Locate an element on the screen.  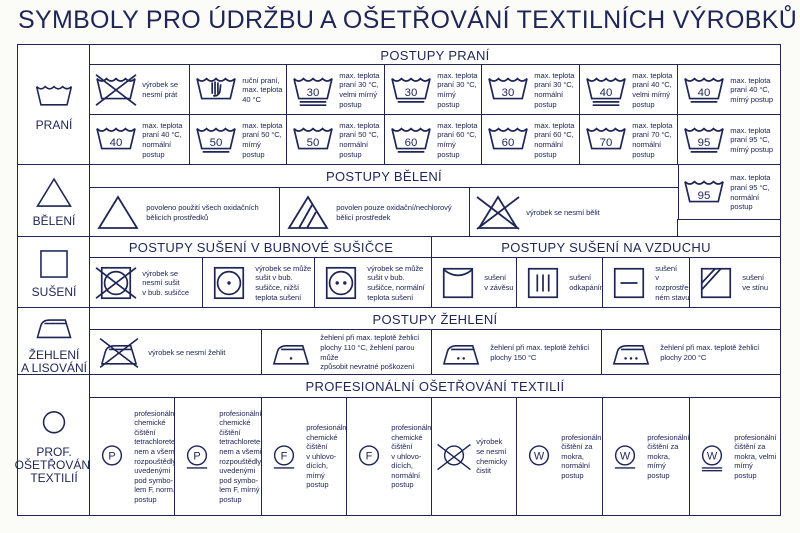
line-dry-icon is located at coordinates (458, 283).